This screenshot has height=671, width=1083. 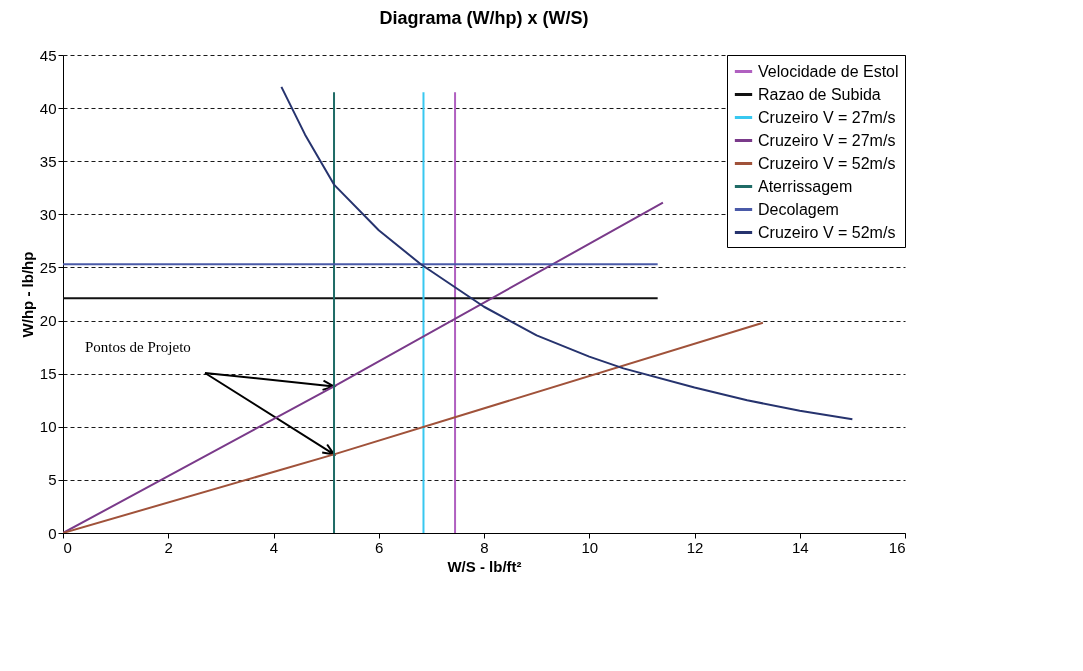 I want to click on y-tick-label: 20, so click(x=48, y=321).